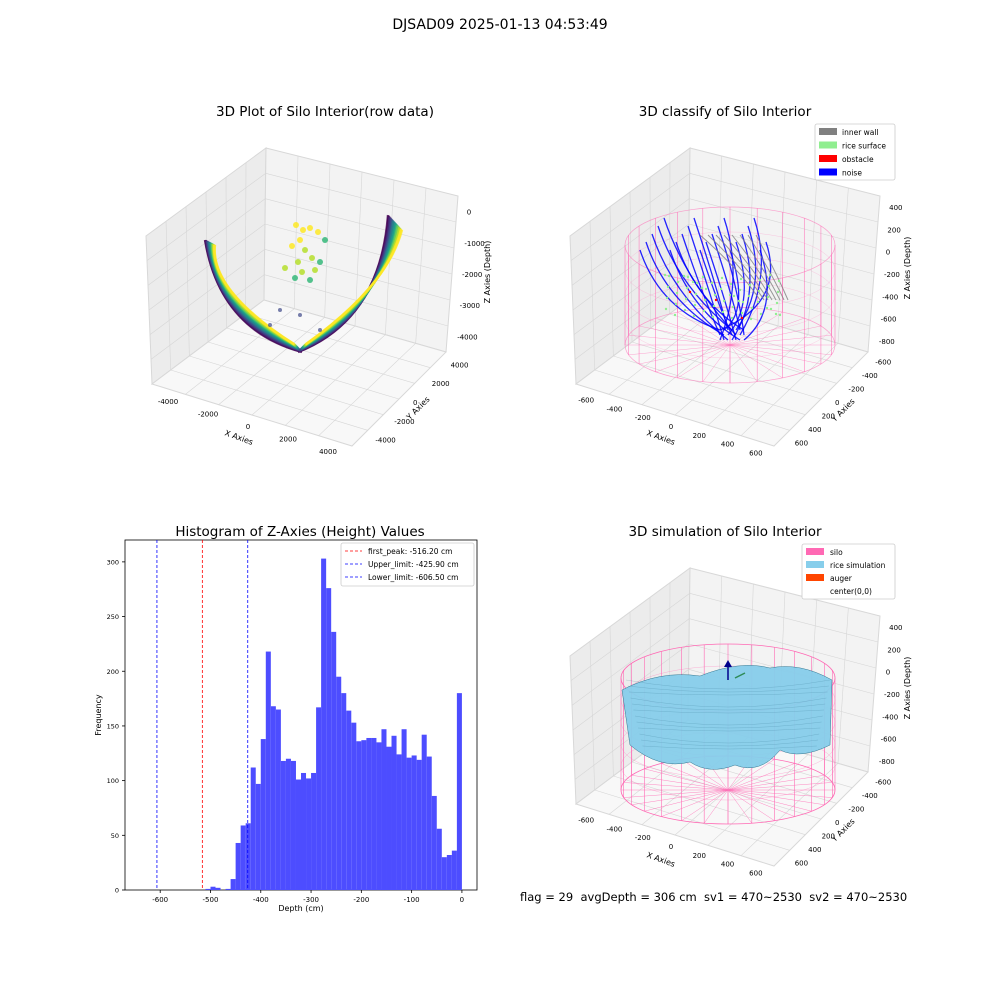 This screenshot has width=1000, height=1000. What do you see at coordinates (412, 900) in the screenshot?
I see `plot3-x-tick-label: -100` at bounding box center [412, 900].